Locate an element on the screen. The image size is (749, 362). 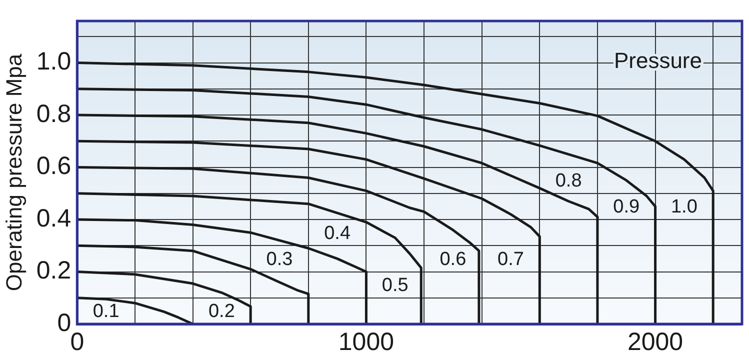
series-label: 0.1 is located at coordinates (106, 311).